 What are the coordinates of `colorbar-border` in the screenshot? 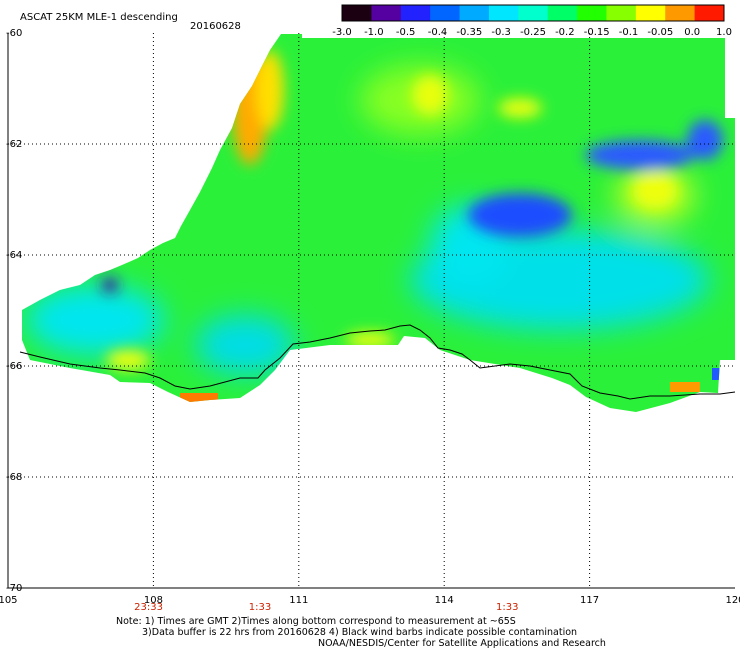 It's located at (533, 13).